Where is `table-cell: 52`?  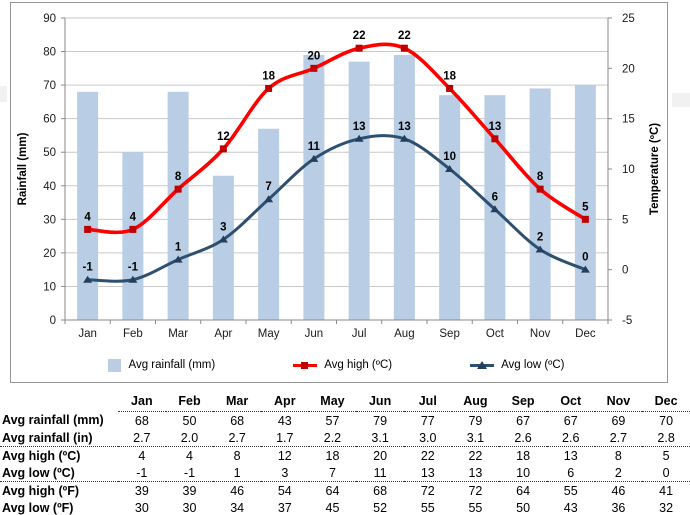 table-cell: 52 is located at coordinates (380, 507).